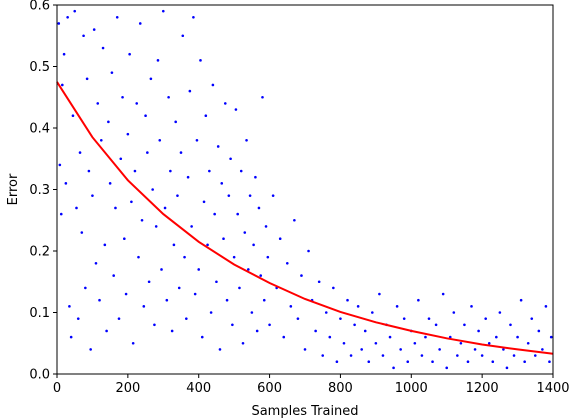  What do you see at coordinates (411, 388) in the screenshot?
I see `x-tick-label: 1000` at bounding box center [411, 388].